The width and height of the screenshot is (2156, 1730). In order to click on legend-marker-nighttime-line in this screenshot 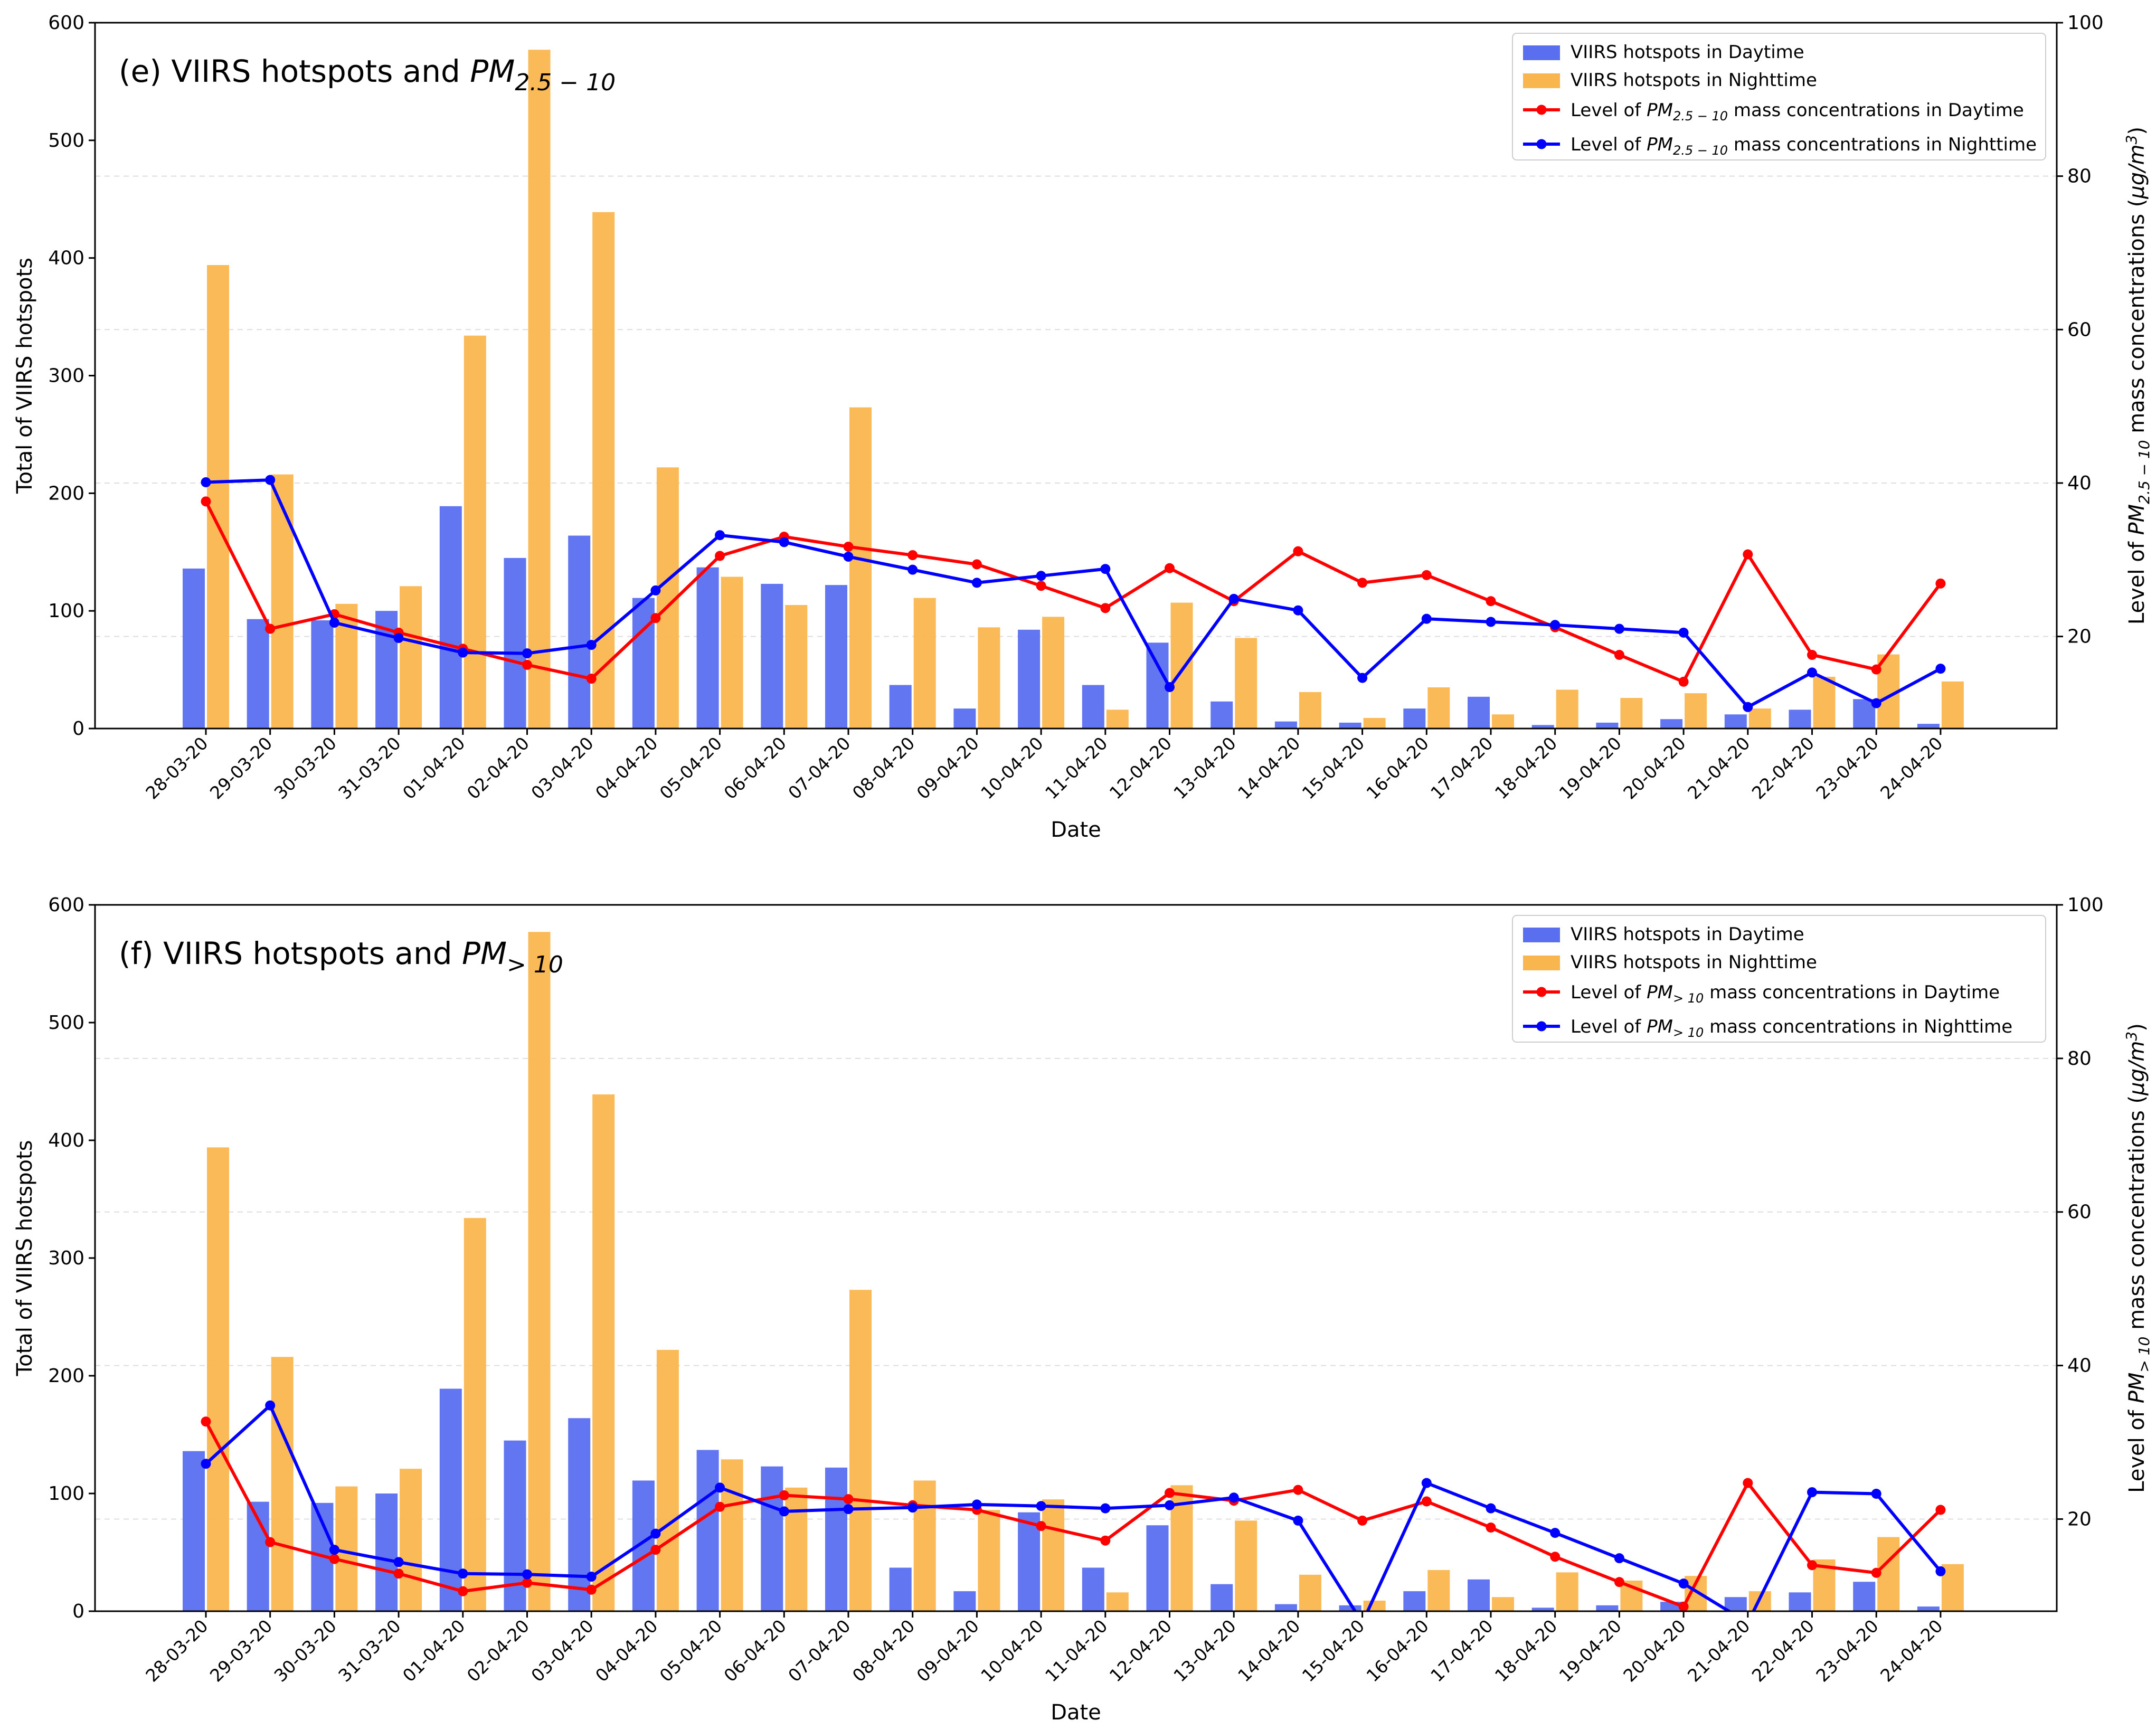, I will do `click(1541, 1026)`.